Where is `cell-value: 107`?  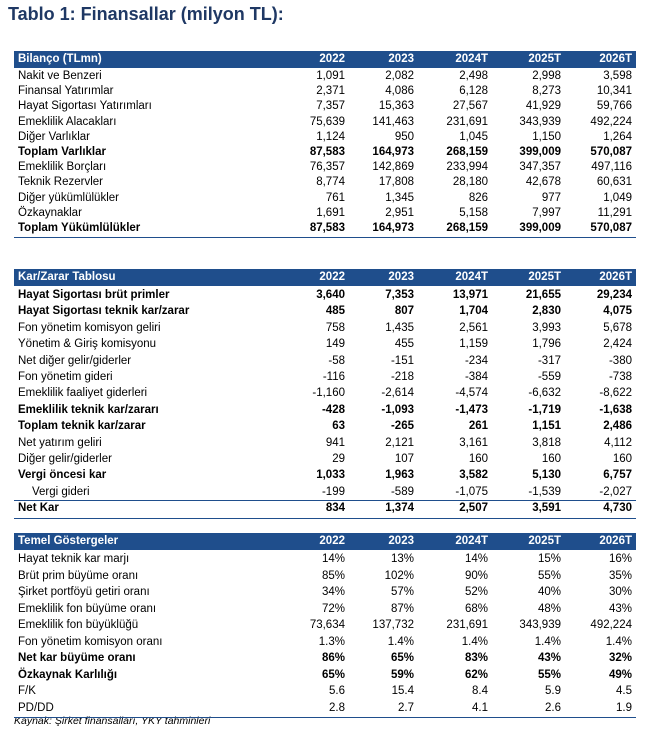
cell-value: 107 is located at coordinates (404, 459).